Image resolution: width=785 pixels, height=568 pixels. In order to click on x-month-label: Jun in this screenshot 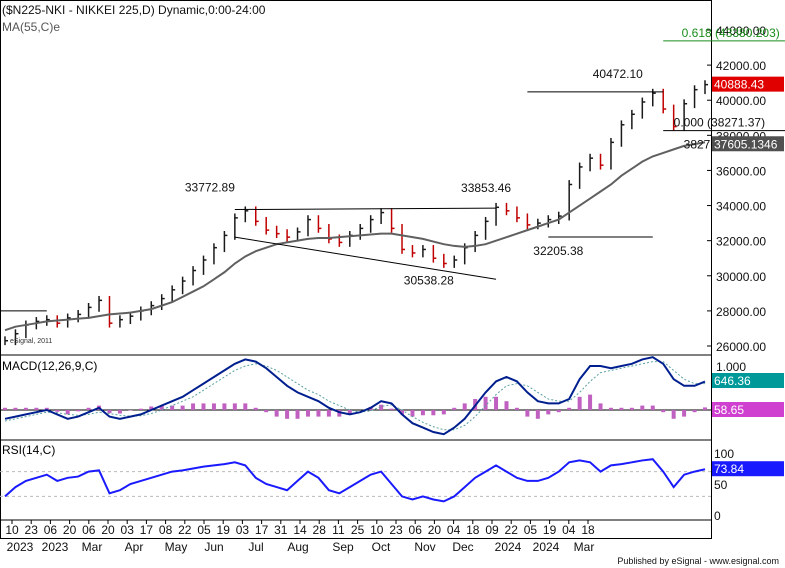, I will do `click(213, 547)`.